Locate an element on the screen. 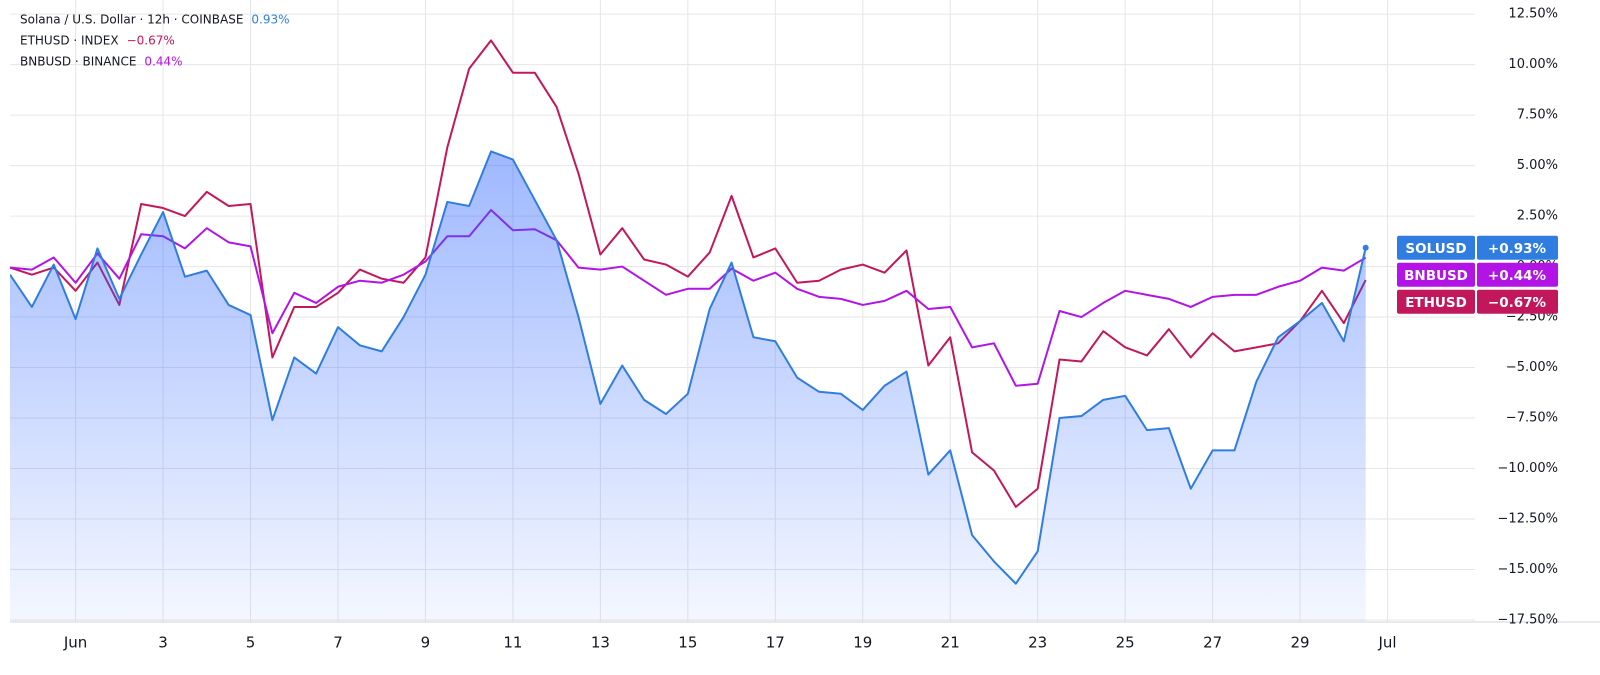 This screenshot has width=1600, height=675. legend-value: −0.67% is located at coordinates (151, 41).